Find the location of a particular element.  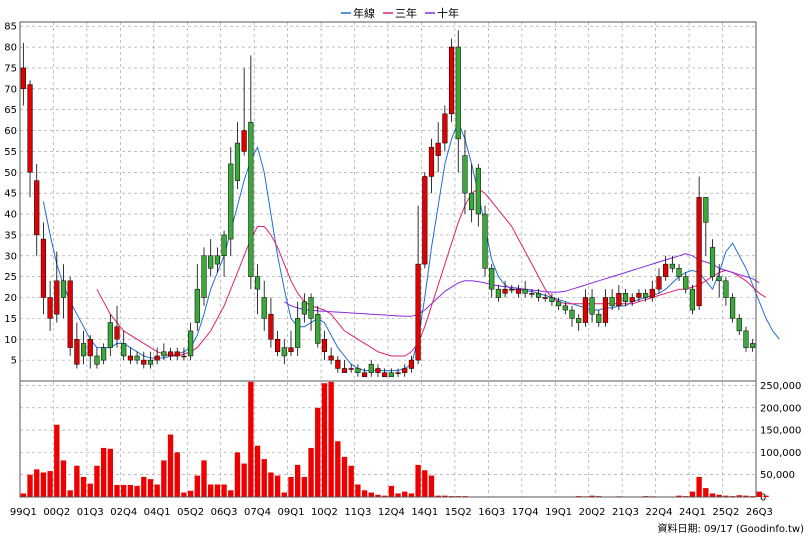

x-tick-label: 07Q4 is located at coordinates (257, 512).